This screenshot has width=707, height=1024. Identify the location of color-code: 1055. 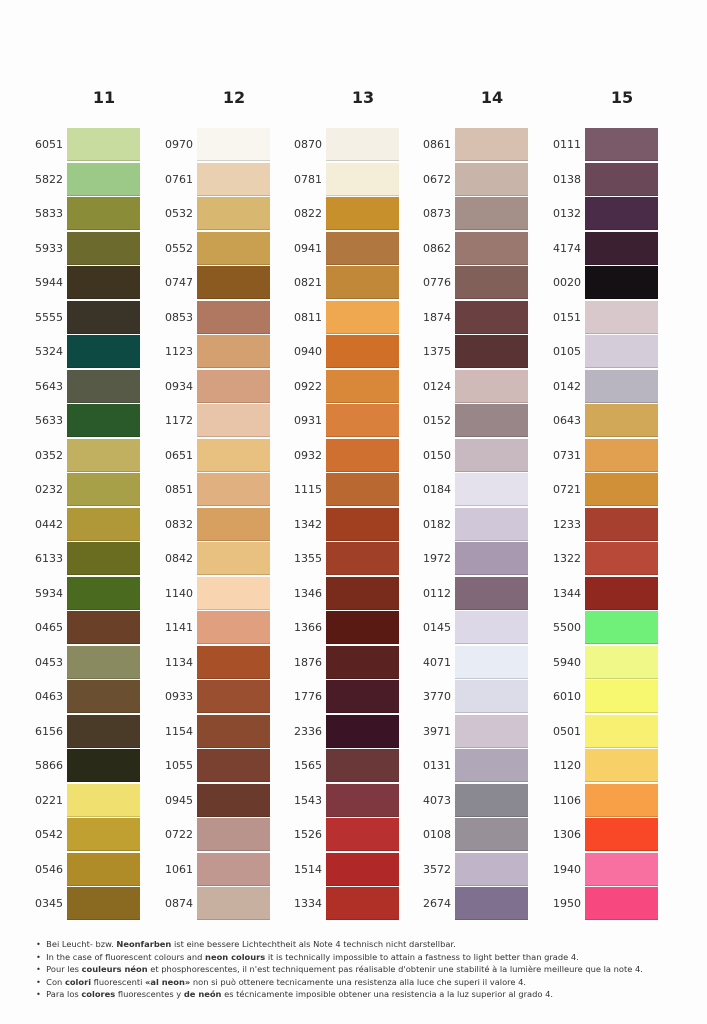
(179, 765).